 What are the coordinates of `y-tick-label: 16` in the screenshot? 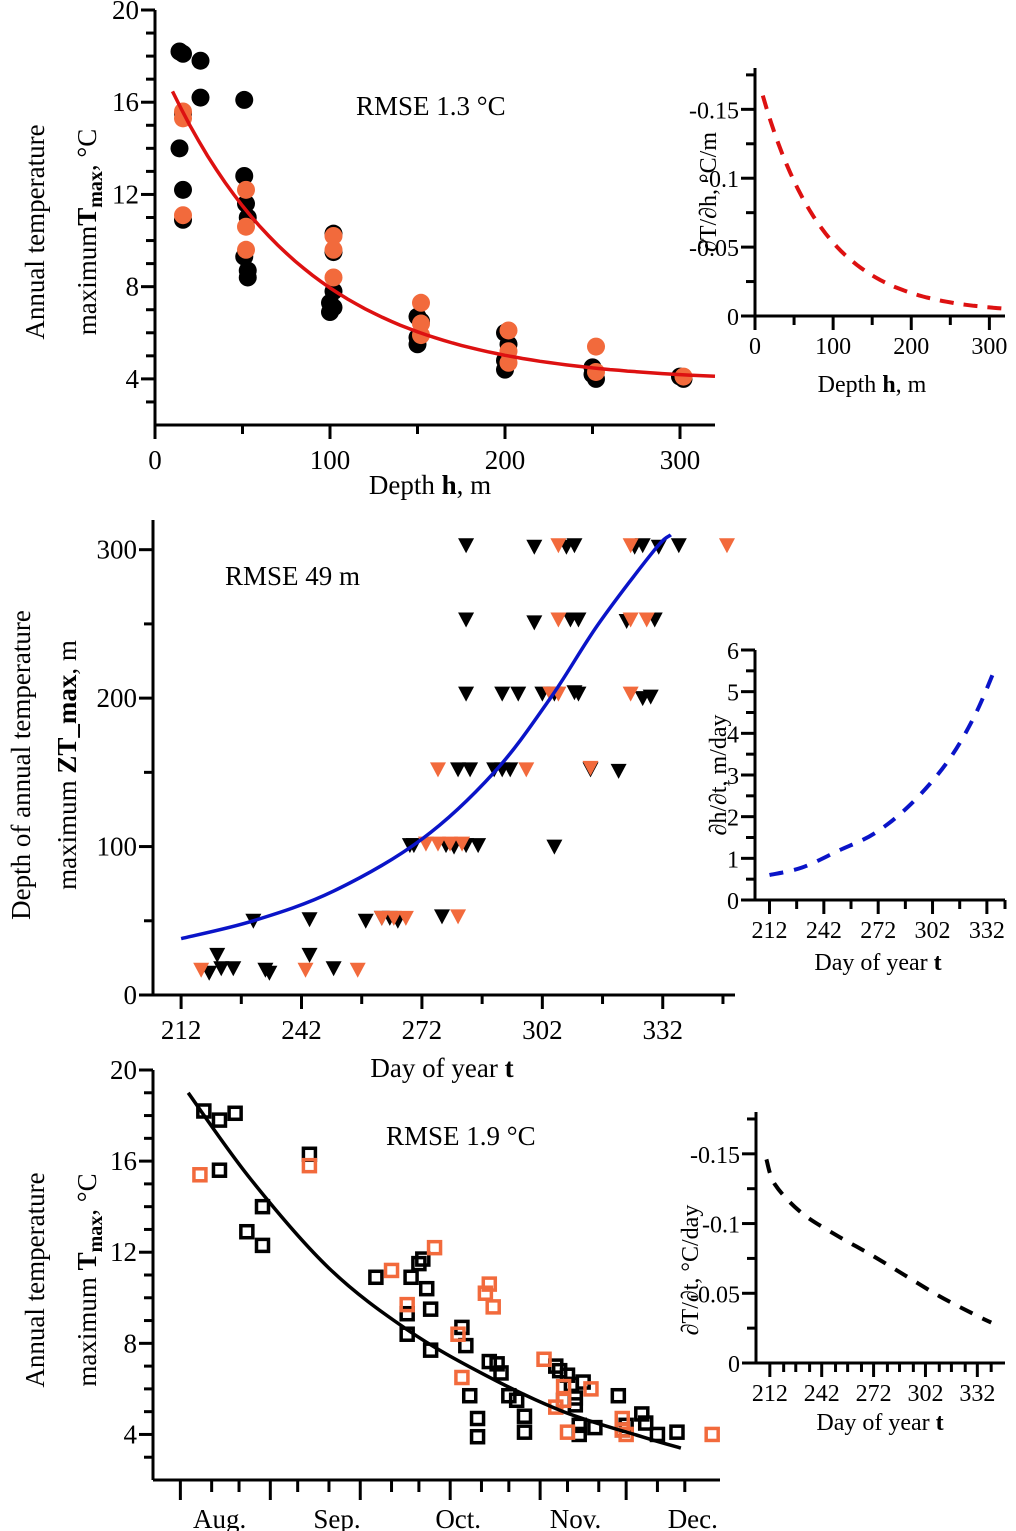 It's located at (123, 1161).